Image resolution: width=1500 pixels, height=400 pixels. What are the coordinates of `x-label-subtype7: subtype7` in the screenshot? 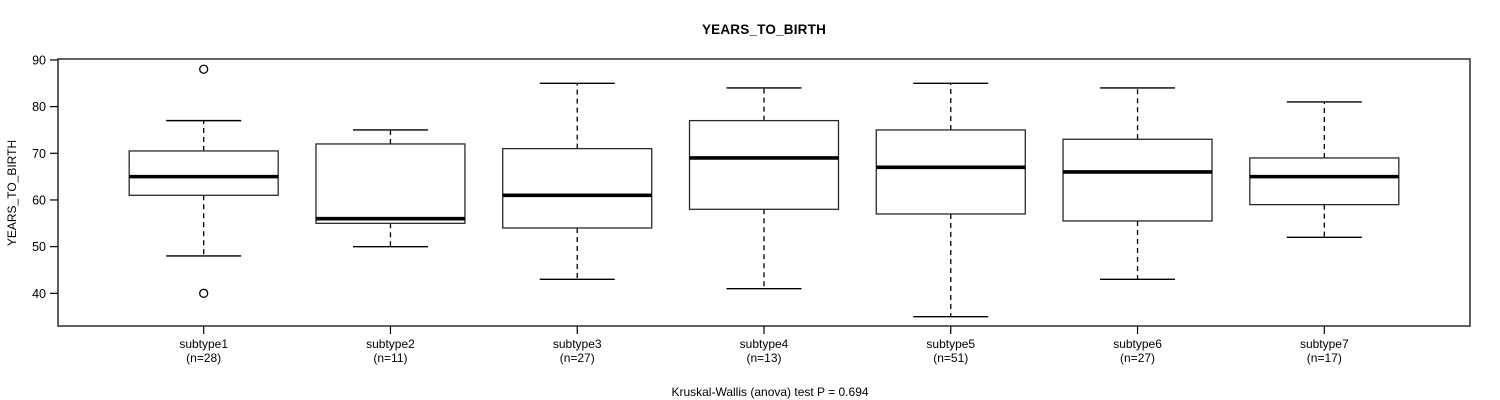 It's located at (1324, 344).